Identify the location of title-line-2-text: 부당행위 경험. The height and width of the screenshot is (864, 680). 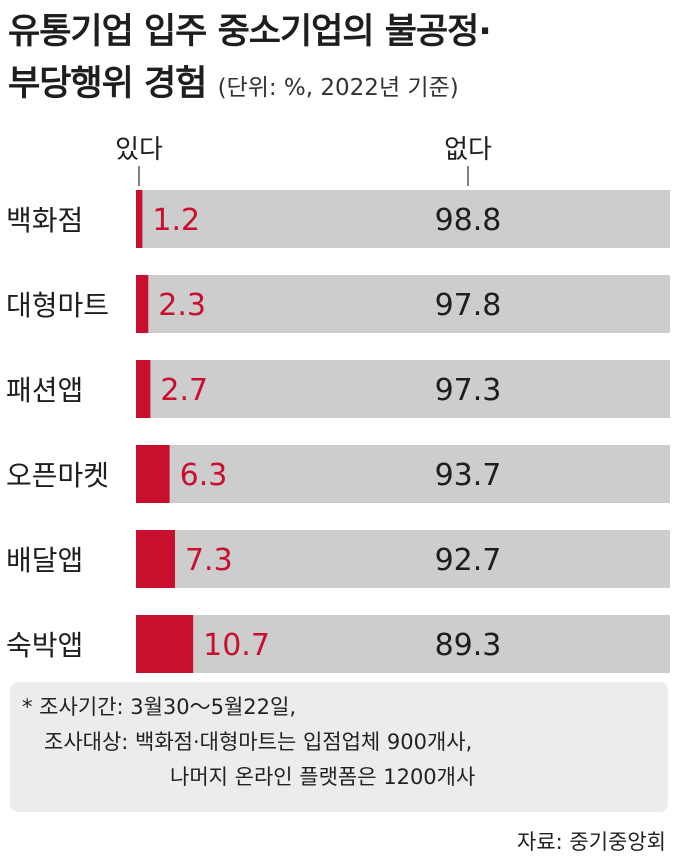
(107, 84).